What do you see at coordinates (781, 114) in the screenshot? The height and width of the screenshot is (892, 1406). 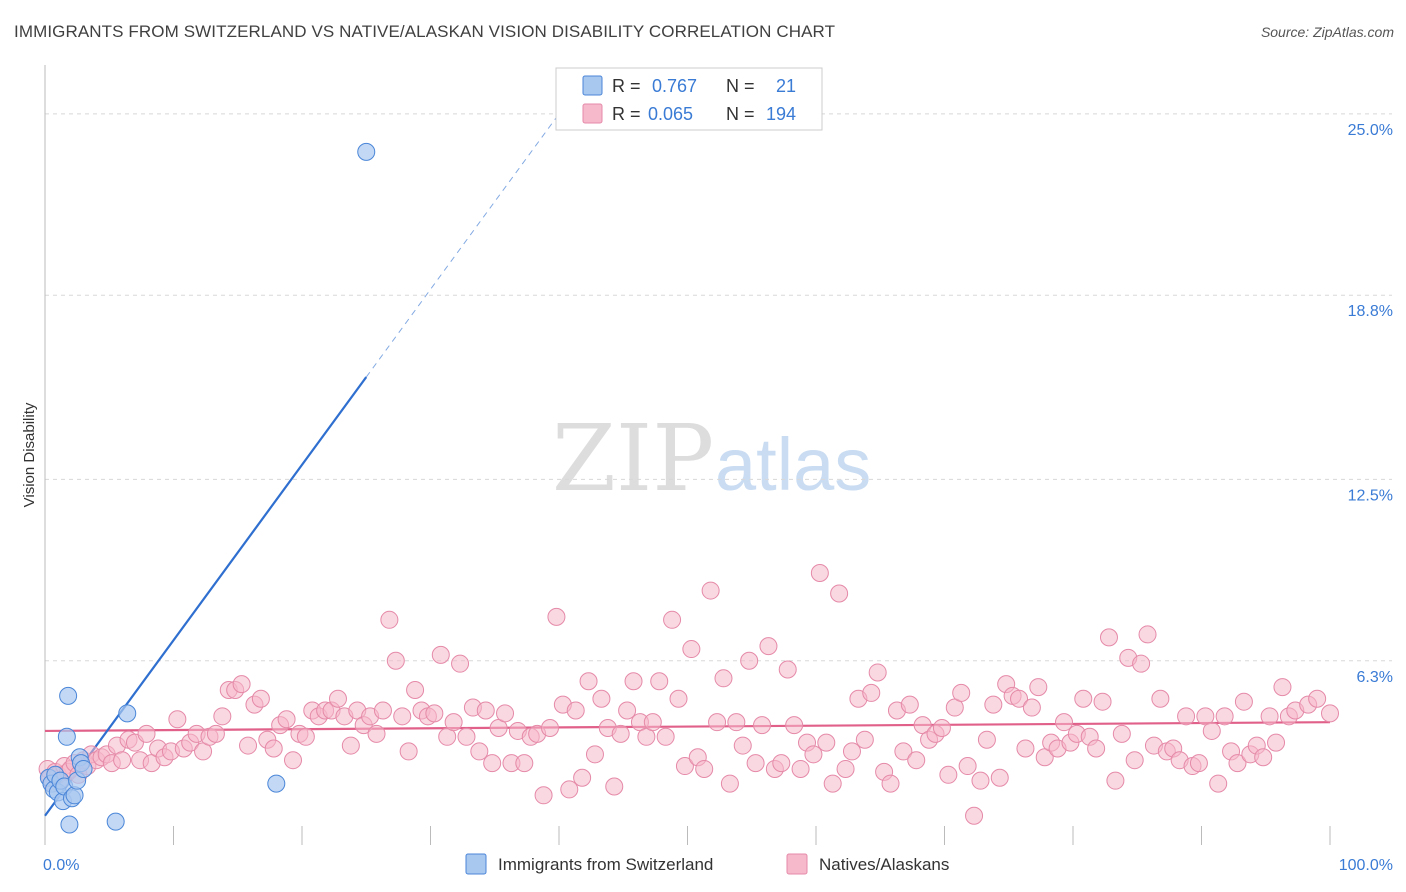 I see `legend-n-value-2: 194` at bounding box center [781, 114].